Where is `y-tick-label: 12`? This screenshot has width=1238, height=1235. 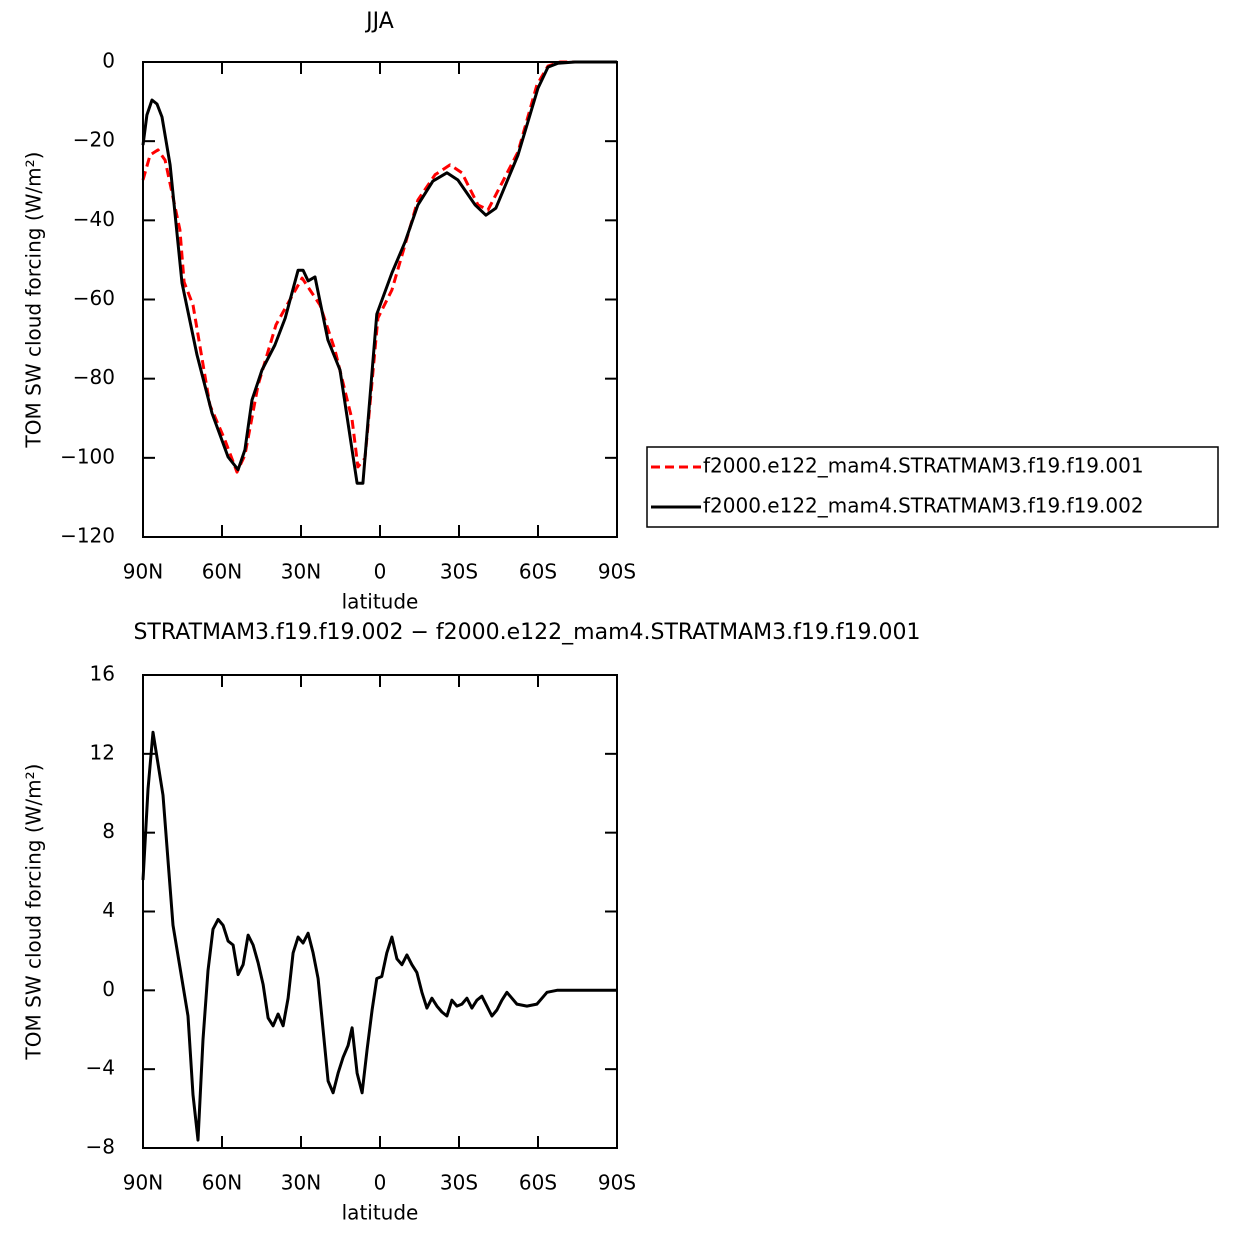
y-tick-label: 12 is located at coordinates (102, 752).